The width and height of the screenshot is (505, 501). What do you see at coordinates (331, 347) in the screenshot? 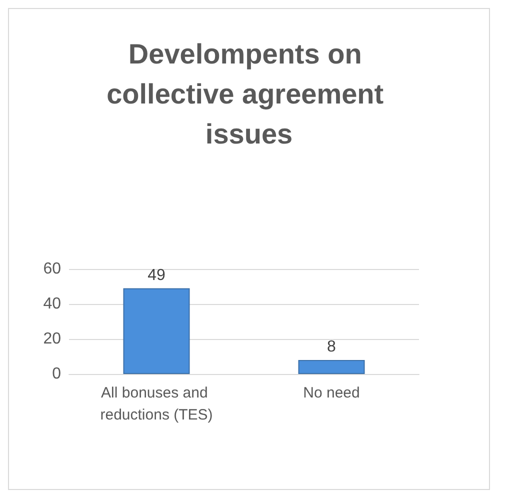
I see `data-label: 8` at bounding box center [331, 347].